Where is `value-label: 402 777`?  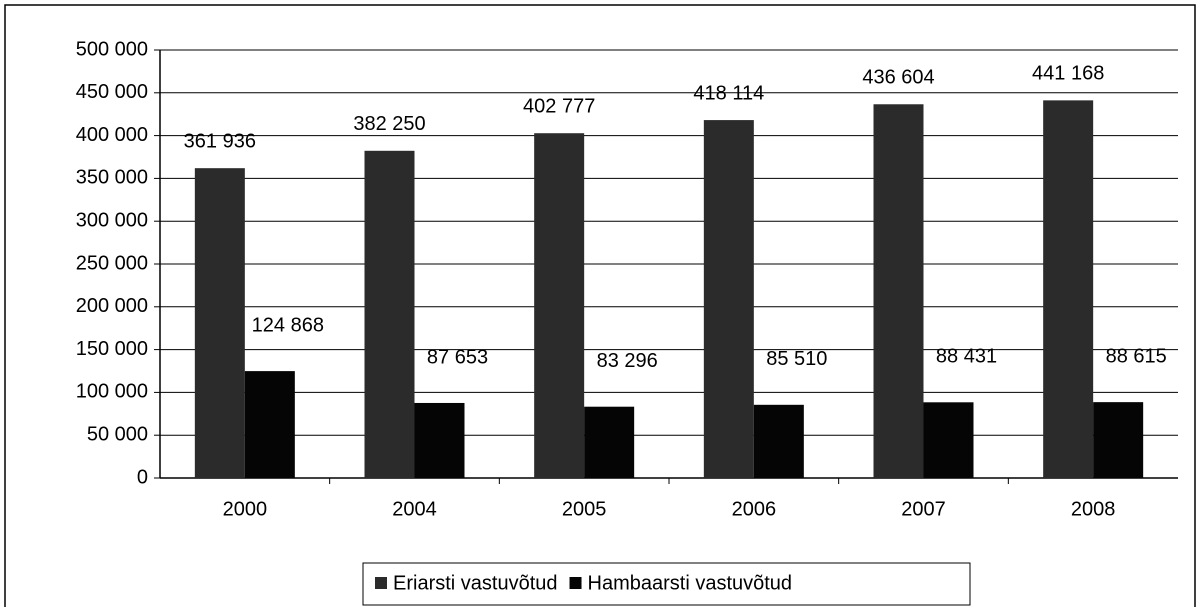
value-label: 402 777 is located at coordinates (559, 107).